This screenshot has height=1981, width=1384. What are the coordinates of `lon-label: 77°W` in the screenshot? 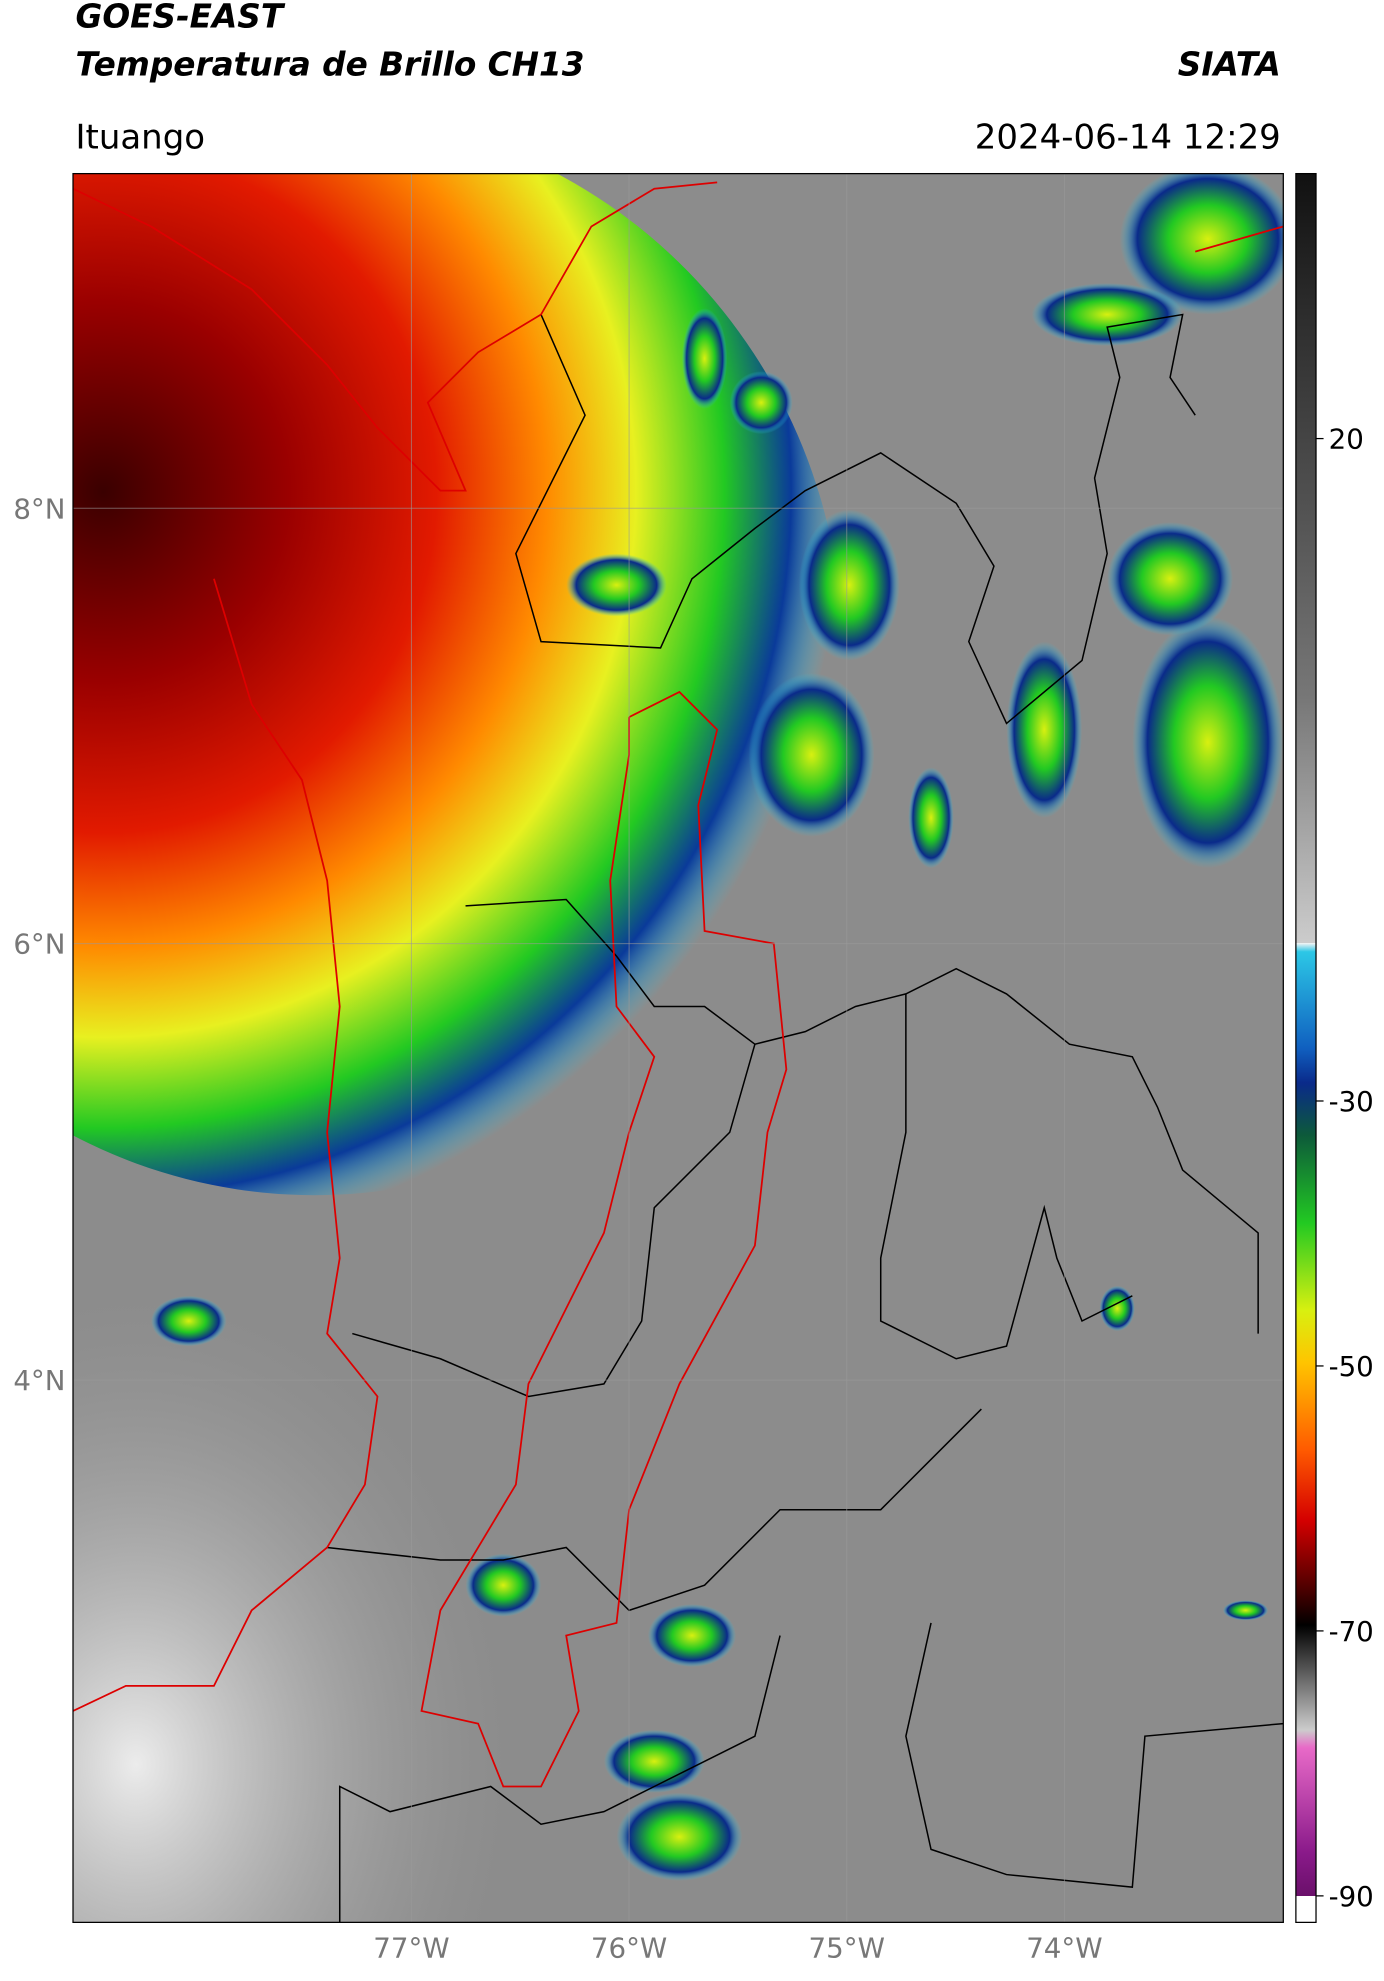 It's located at (411, 1948).